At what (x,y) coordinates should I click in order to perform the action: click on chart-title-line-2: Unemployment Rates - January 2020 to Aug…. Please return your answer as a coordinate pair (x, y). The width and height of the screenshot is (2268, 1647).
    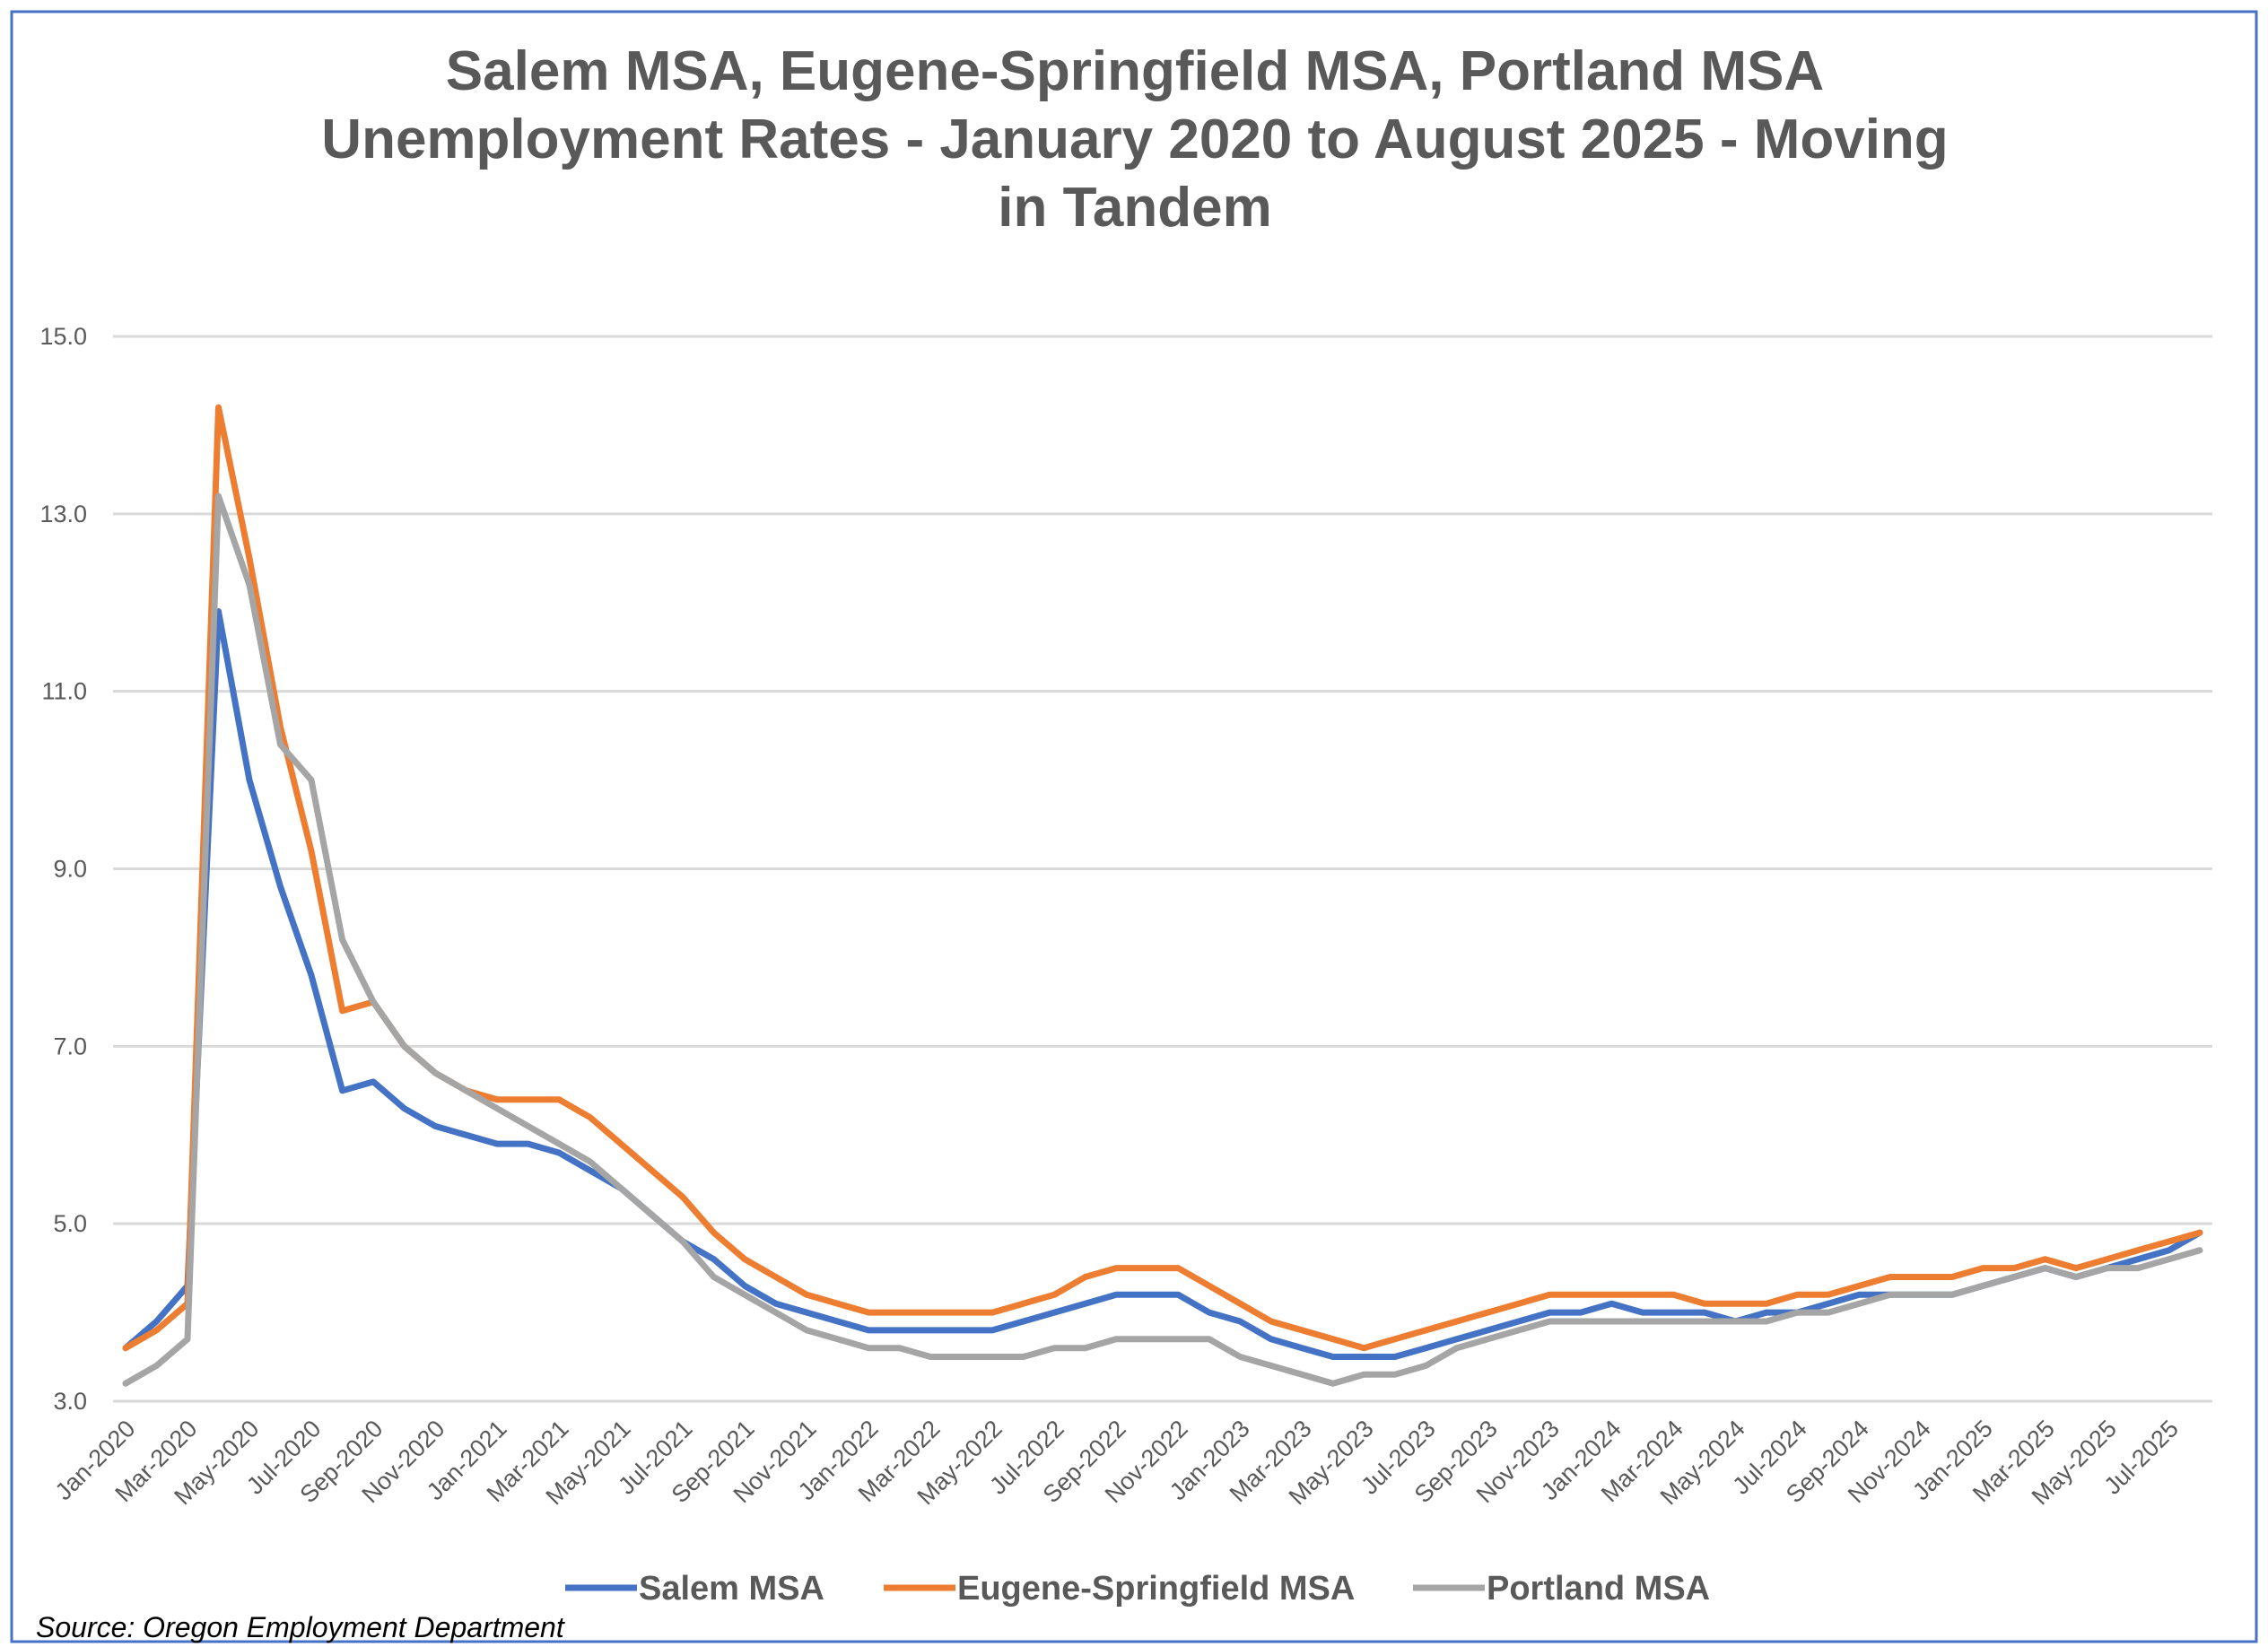
    Looking at the image, I should click on (1134, 139).